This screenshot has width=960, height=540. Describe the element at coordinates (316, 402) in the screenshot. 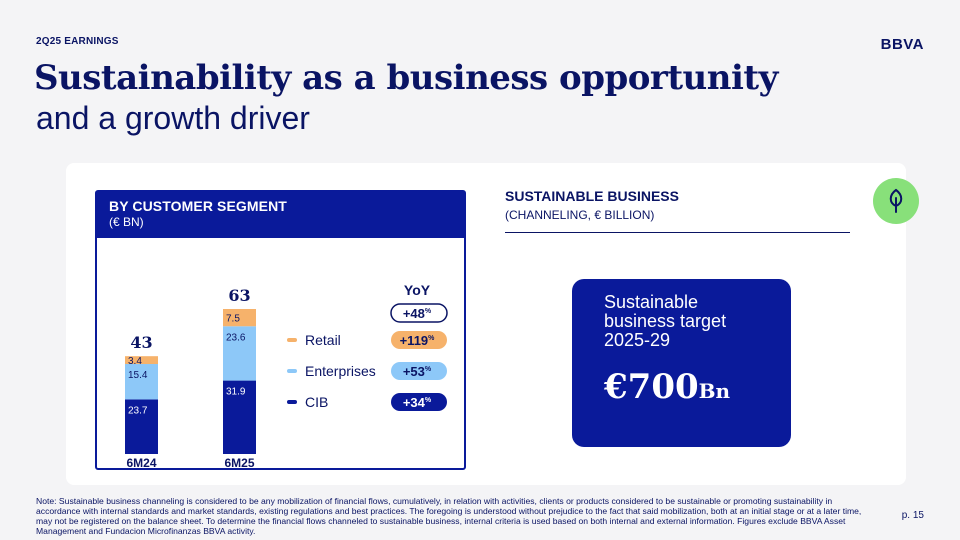

I see `legend-label-cib: CIB` at that location.